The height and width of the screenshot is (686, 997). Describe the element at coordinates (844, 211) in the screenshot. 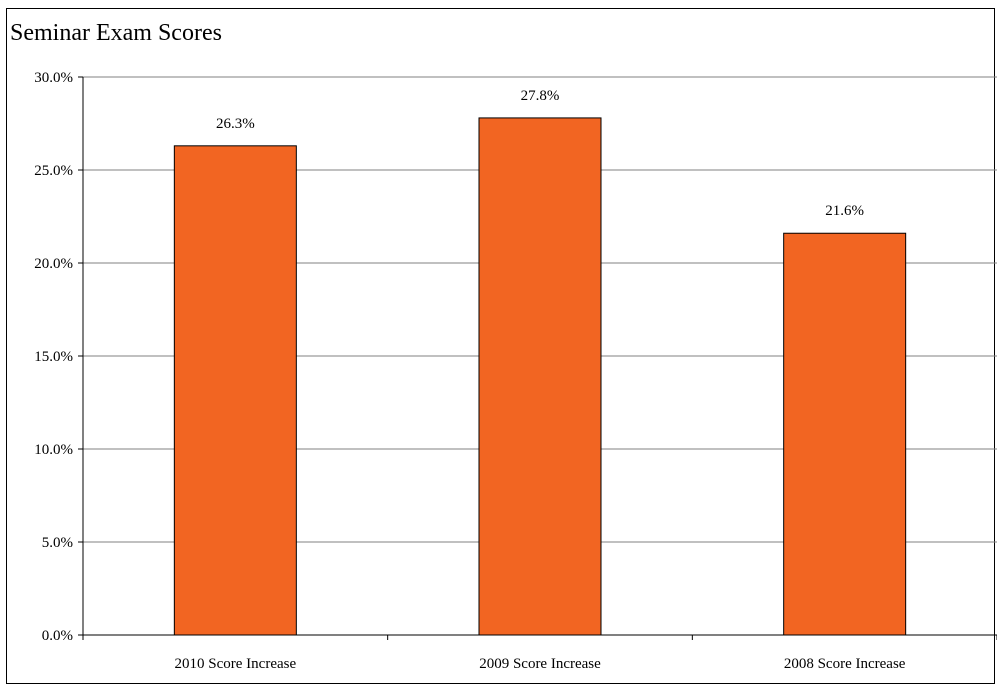

I see `data-label: 21.6%` at that location.